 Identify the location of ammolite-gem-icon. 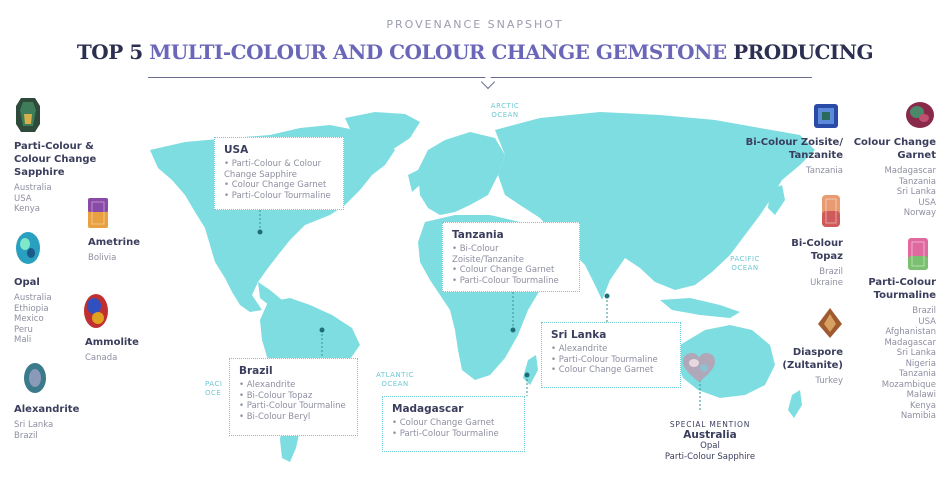
(96, 311).